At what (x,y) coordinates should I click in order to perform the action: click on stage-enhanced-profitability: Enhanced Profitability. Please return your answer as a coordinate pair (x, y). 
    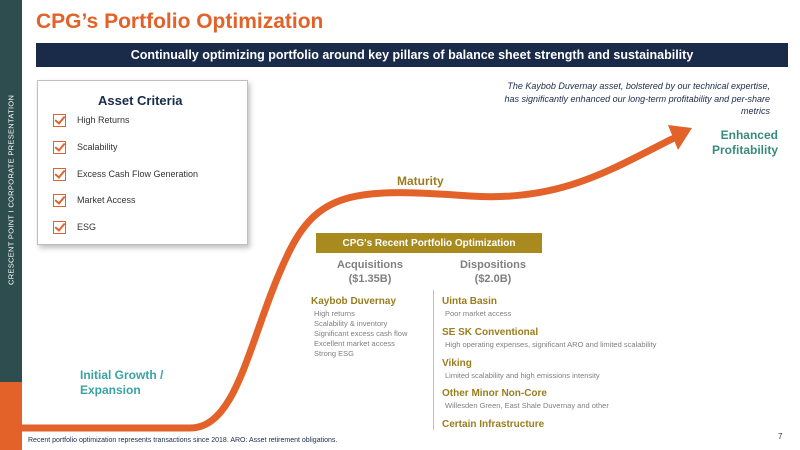
    Looking at the image, I should click on (744, 142).